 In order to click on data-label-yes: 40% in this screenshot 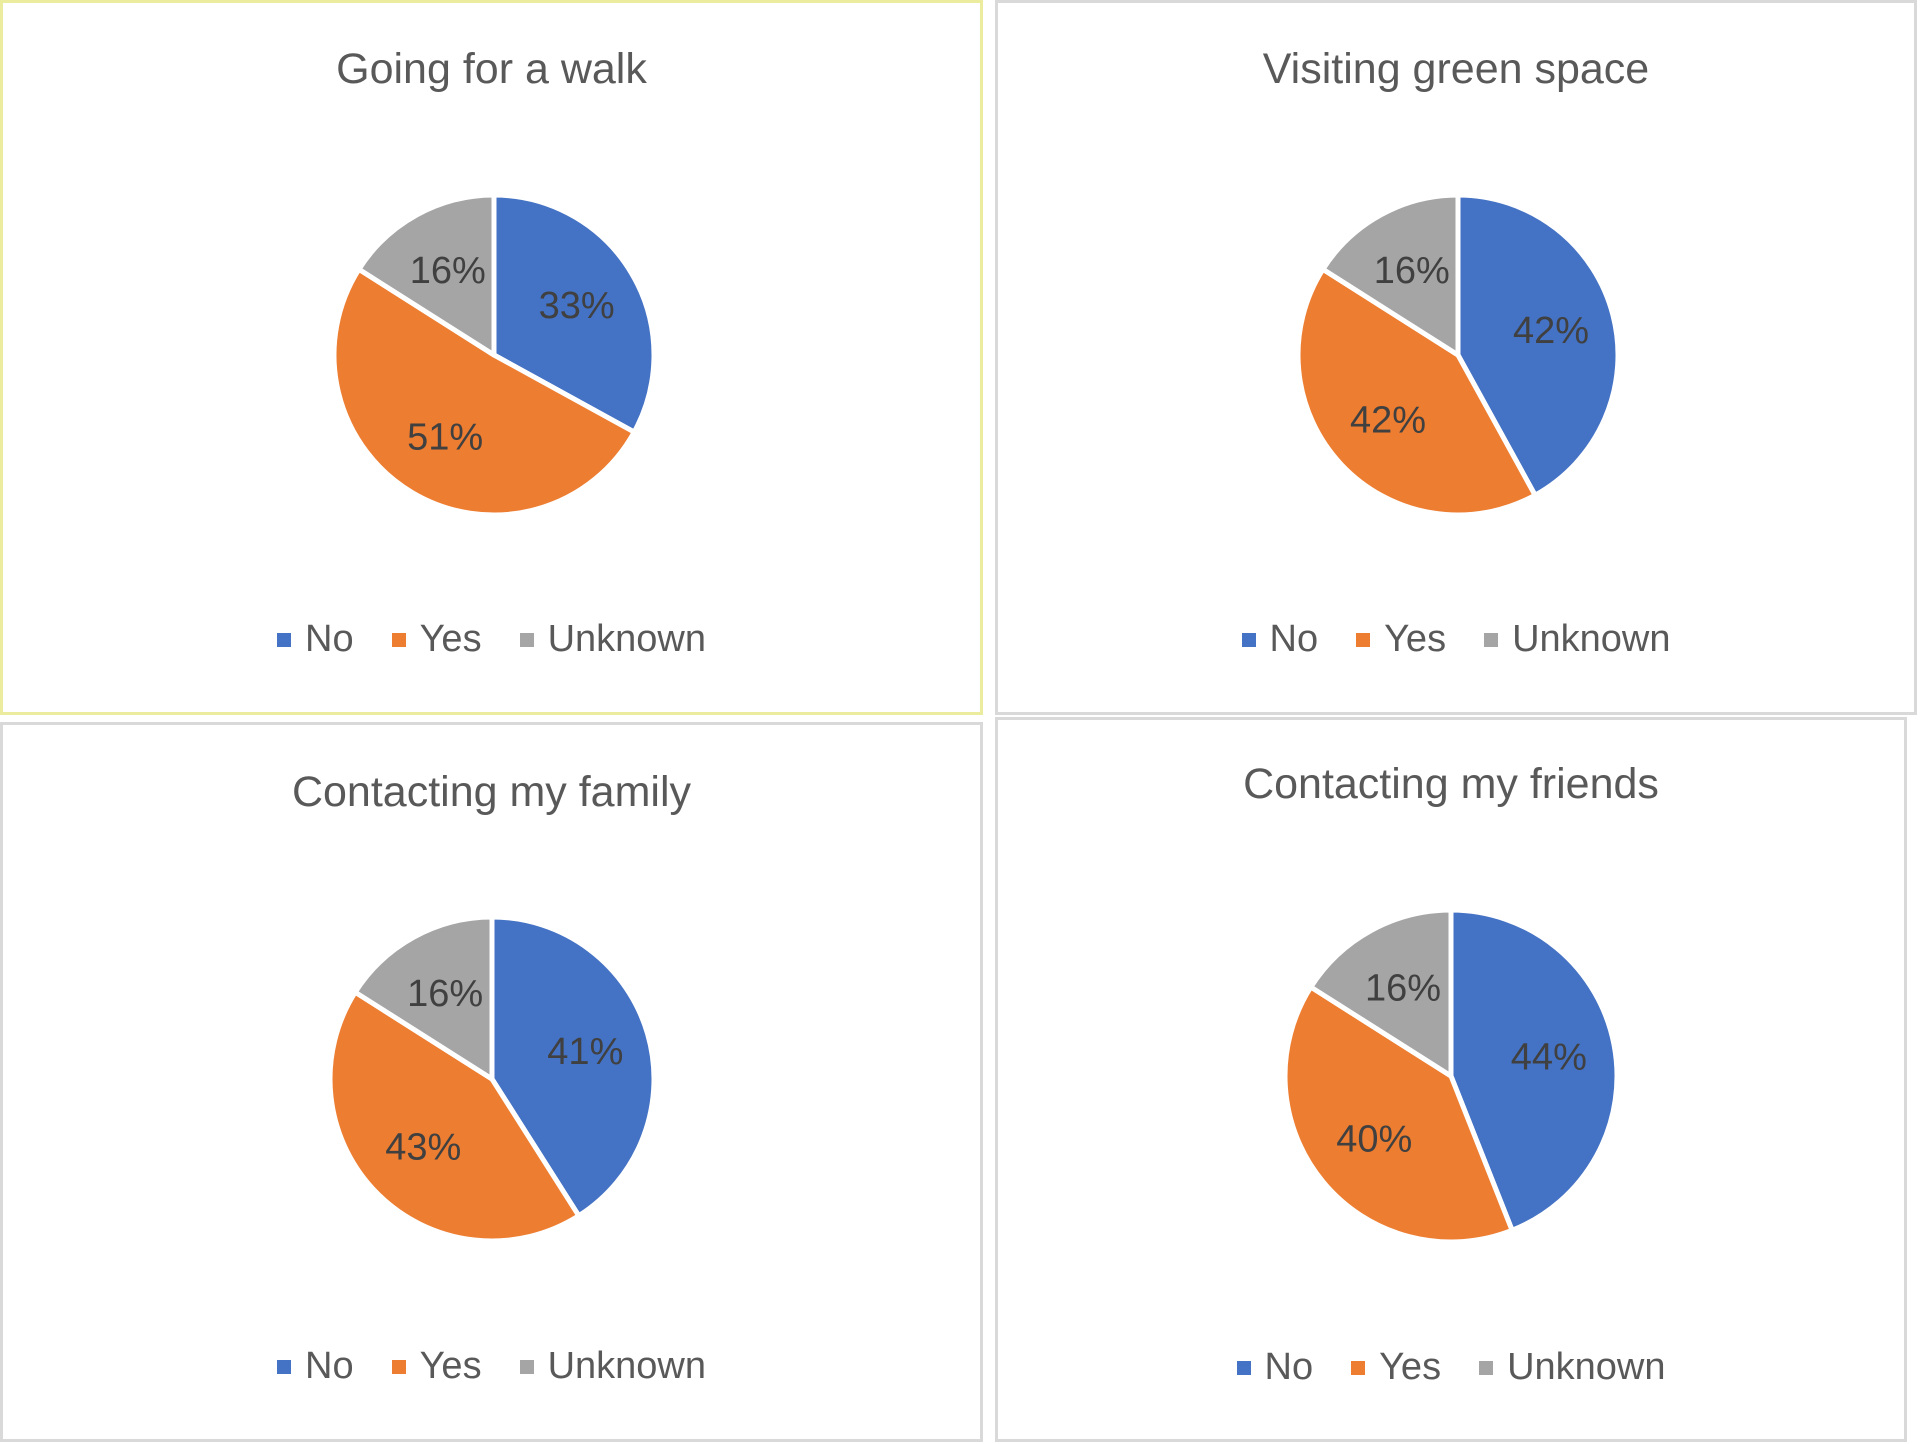, I will do `click(1374, 1139)`.